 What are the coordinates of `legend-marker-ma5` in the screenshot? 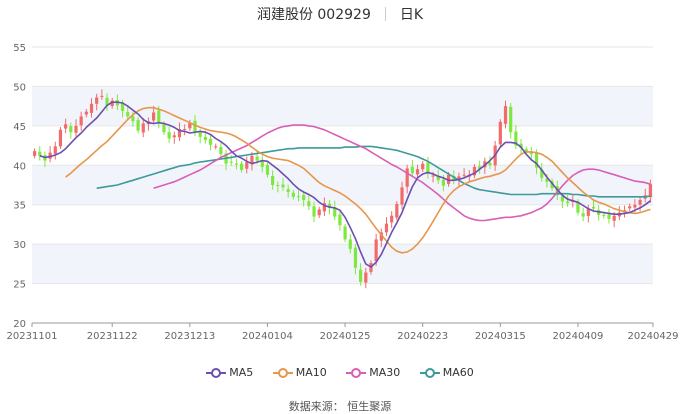 It's located at (216, 372).